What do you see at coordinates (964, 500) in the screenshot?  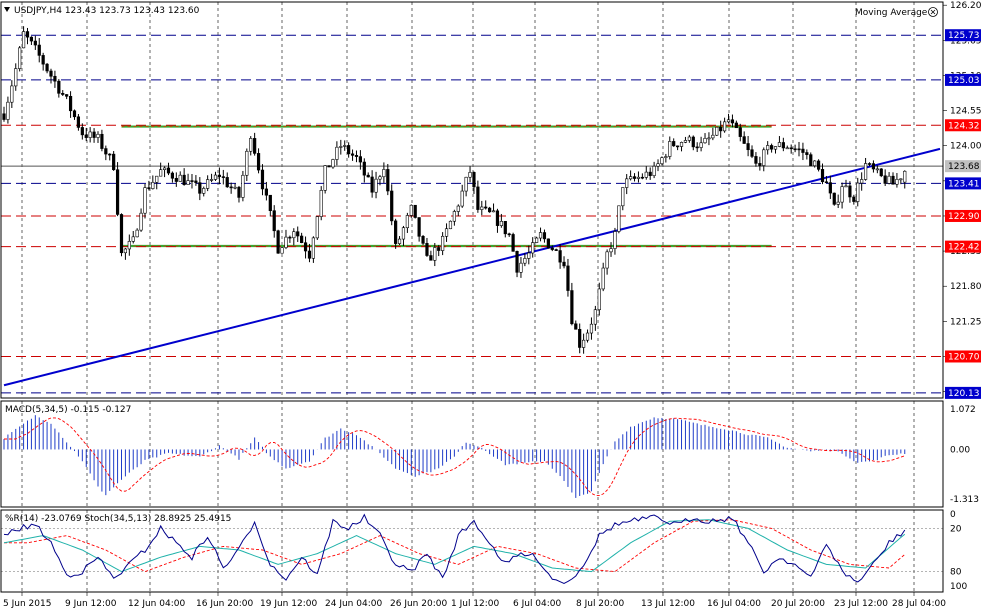 I see `macd-tick-label: -1.313` at bounding box center [964, 500].